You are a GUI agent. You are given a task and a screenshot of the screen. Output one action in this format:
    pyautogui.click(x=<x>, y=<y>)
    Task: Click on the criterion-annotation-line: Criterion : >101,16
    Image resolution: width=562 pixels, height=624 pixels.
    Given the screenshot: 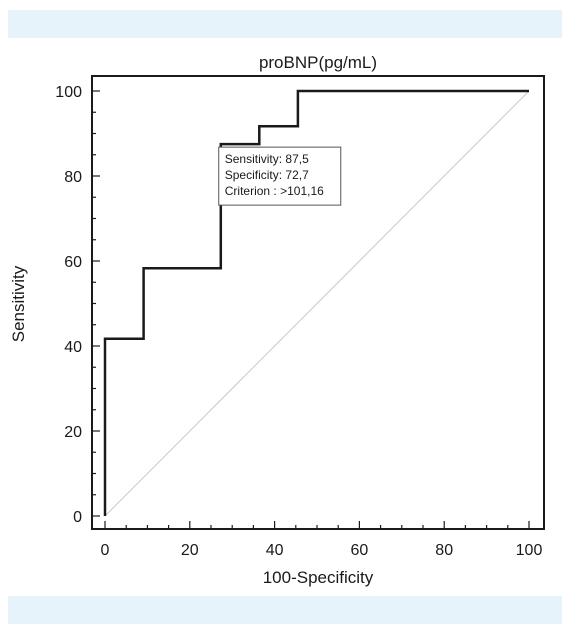 What is the action you would take?
    pyautogui.click(x=274, y=191)
    